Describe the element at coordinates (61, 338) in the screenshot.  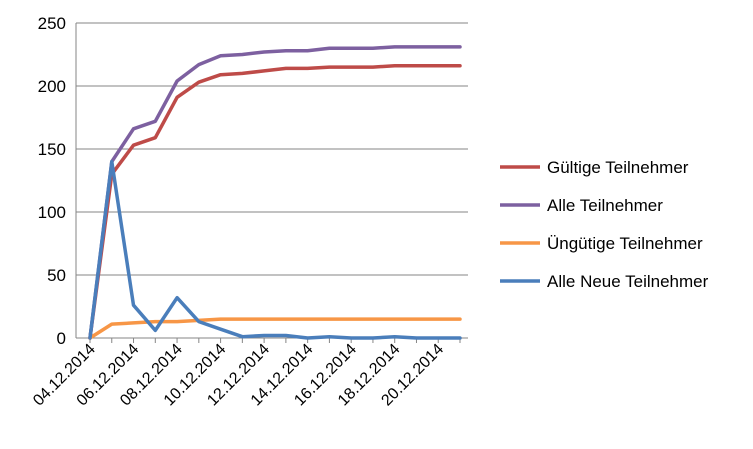
I see `y-tick-label: 0` at that location.